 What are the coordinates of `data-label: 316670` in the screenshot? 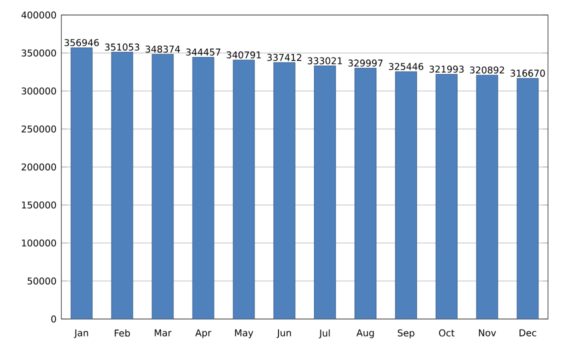 It's located at (527, 73).